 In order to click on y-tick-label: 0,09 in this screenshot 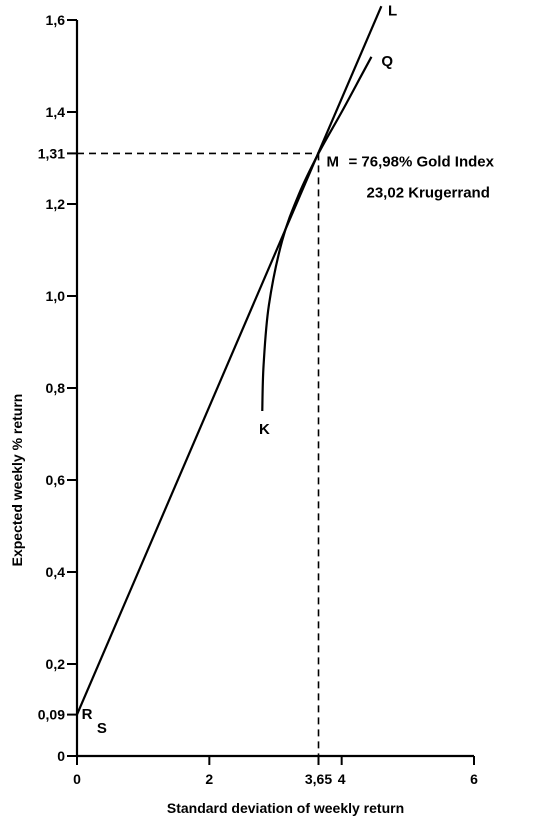, I will do `click(51, 715)`.